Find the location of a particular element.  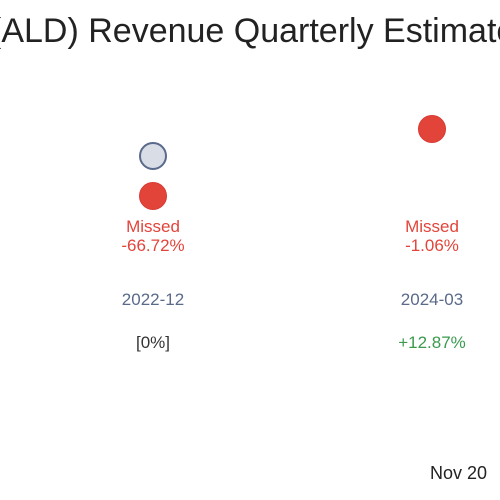

surprise-text: -66.72% is located at coordinates (153, 245).